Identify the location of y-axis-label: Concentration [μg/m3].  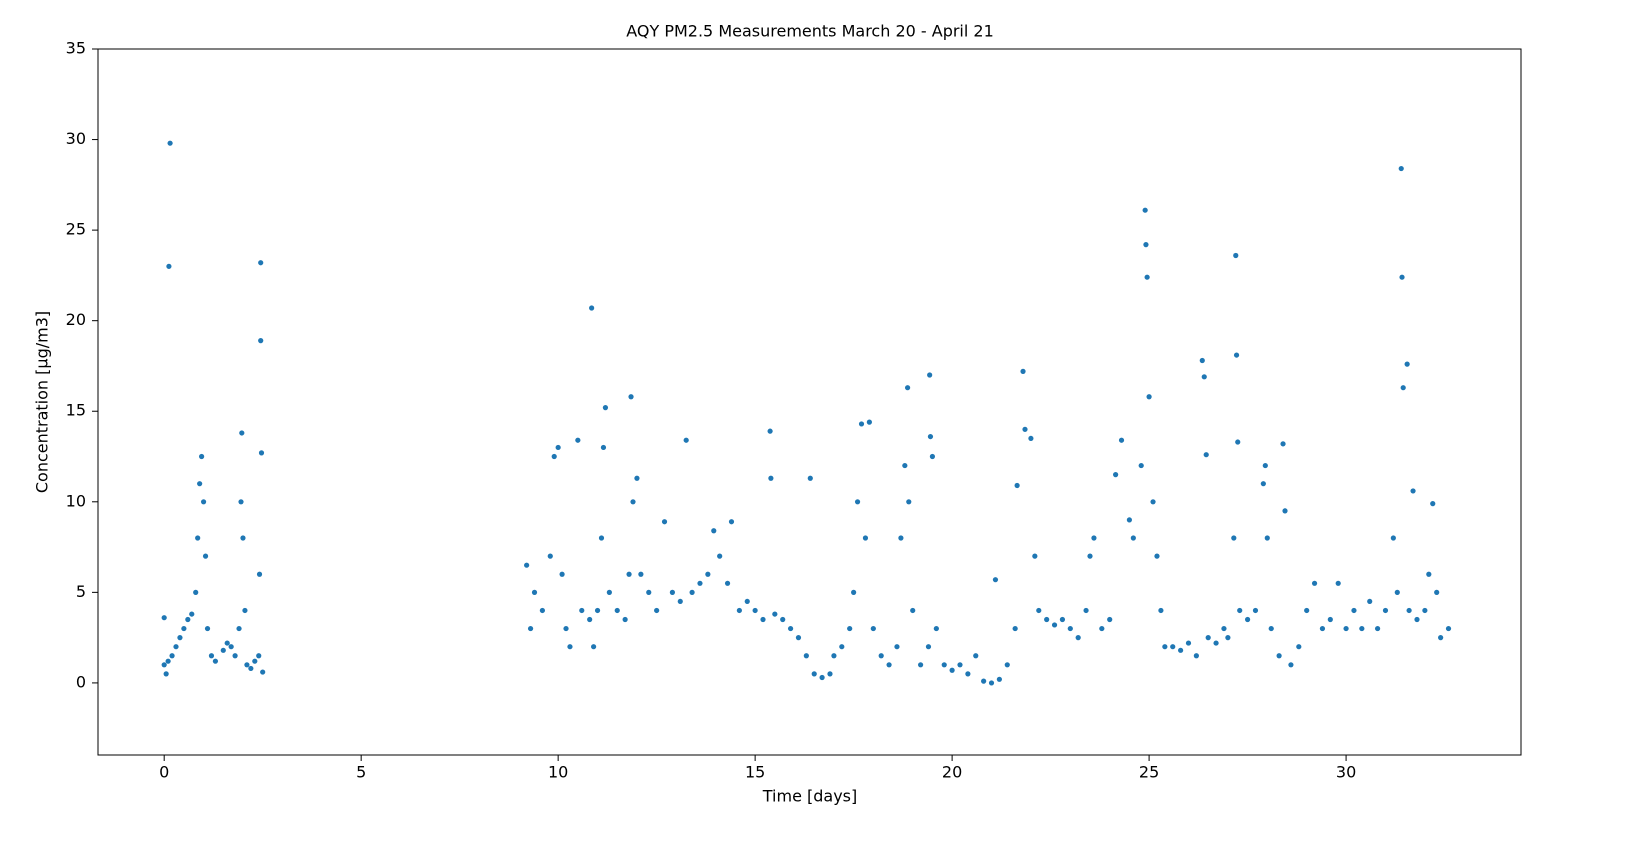
(42, 402).